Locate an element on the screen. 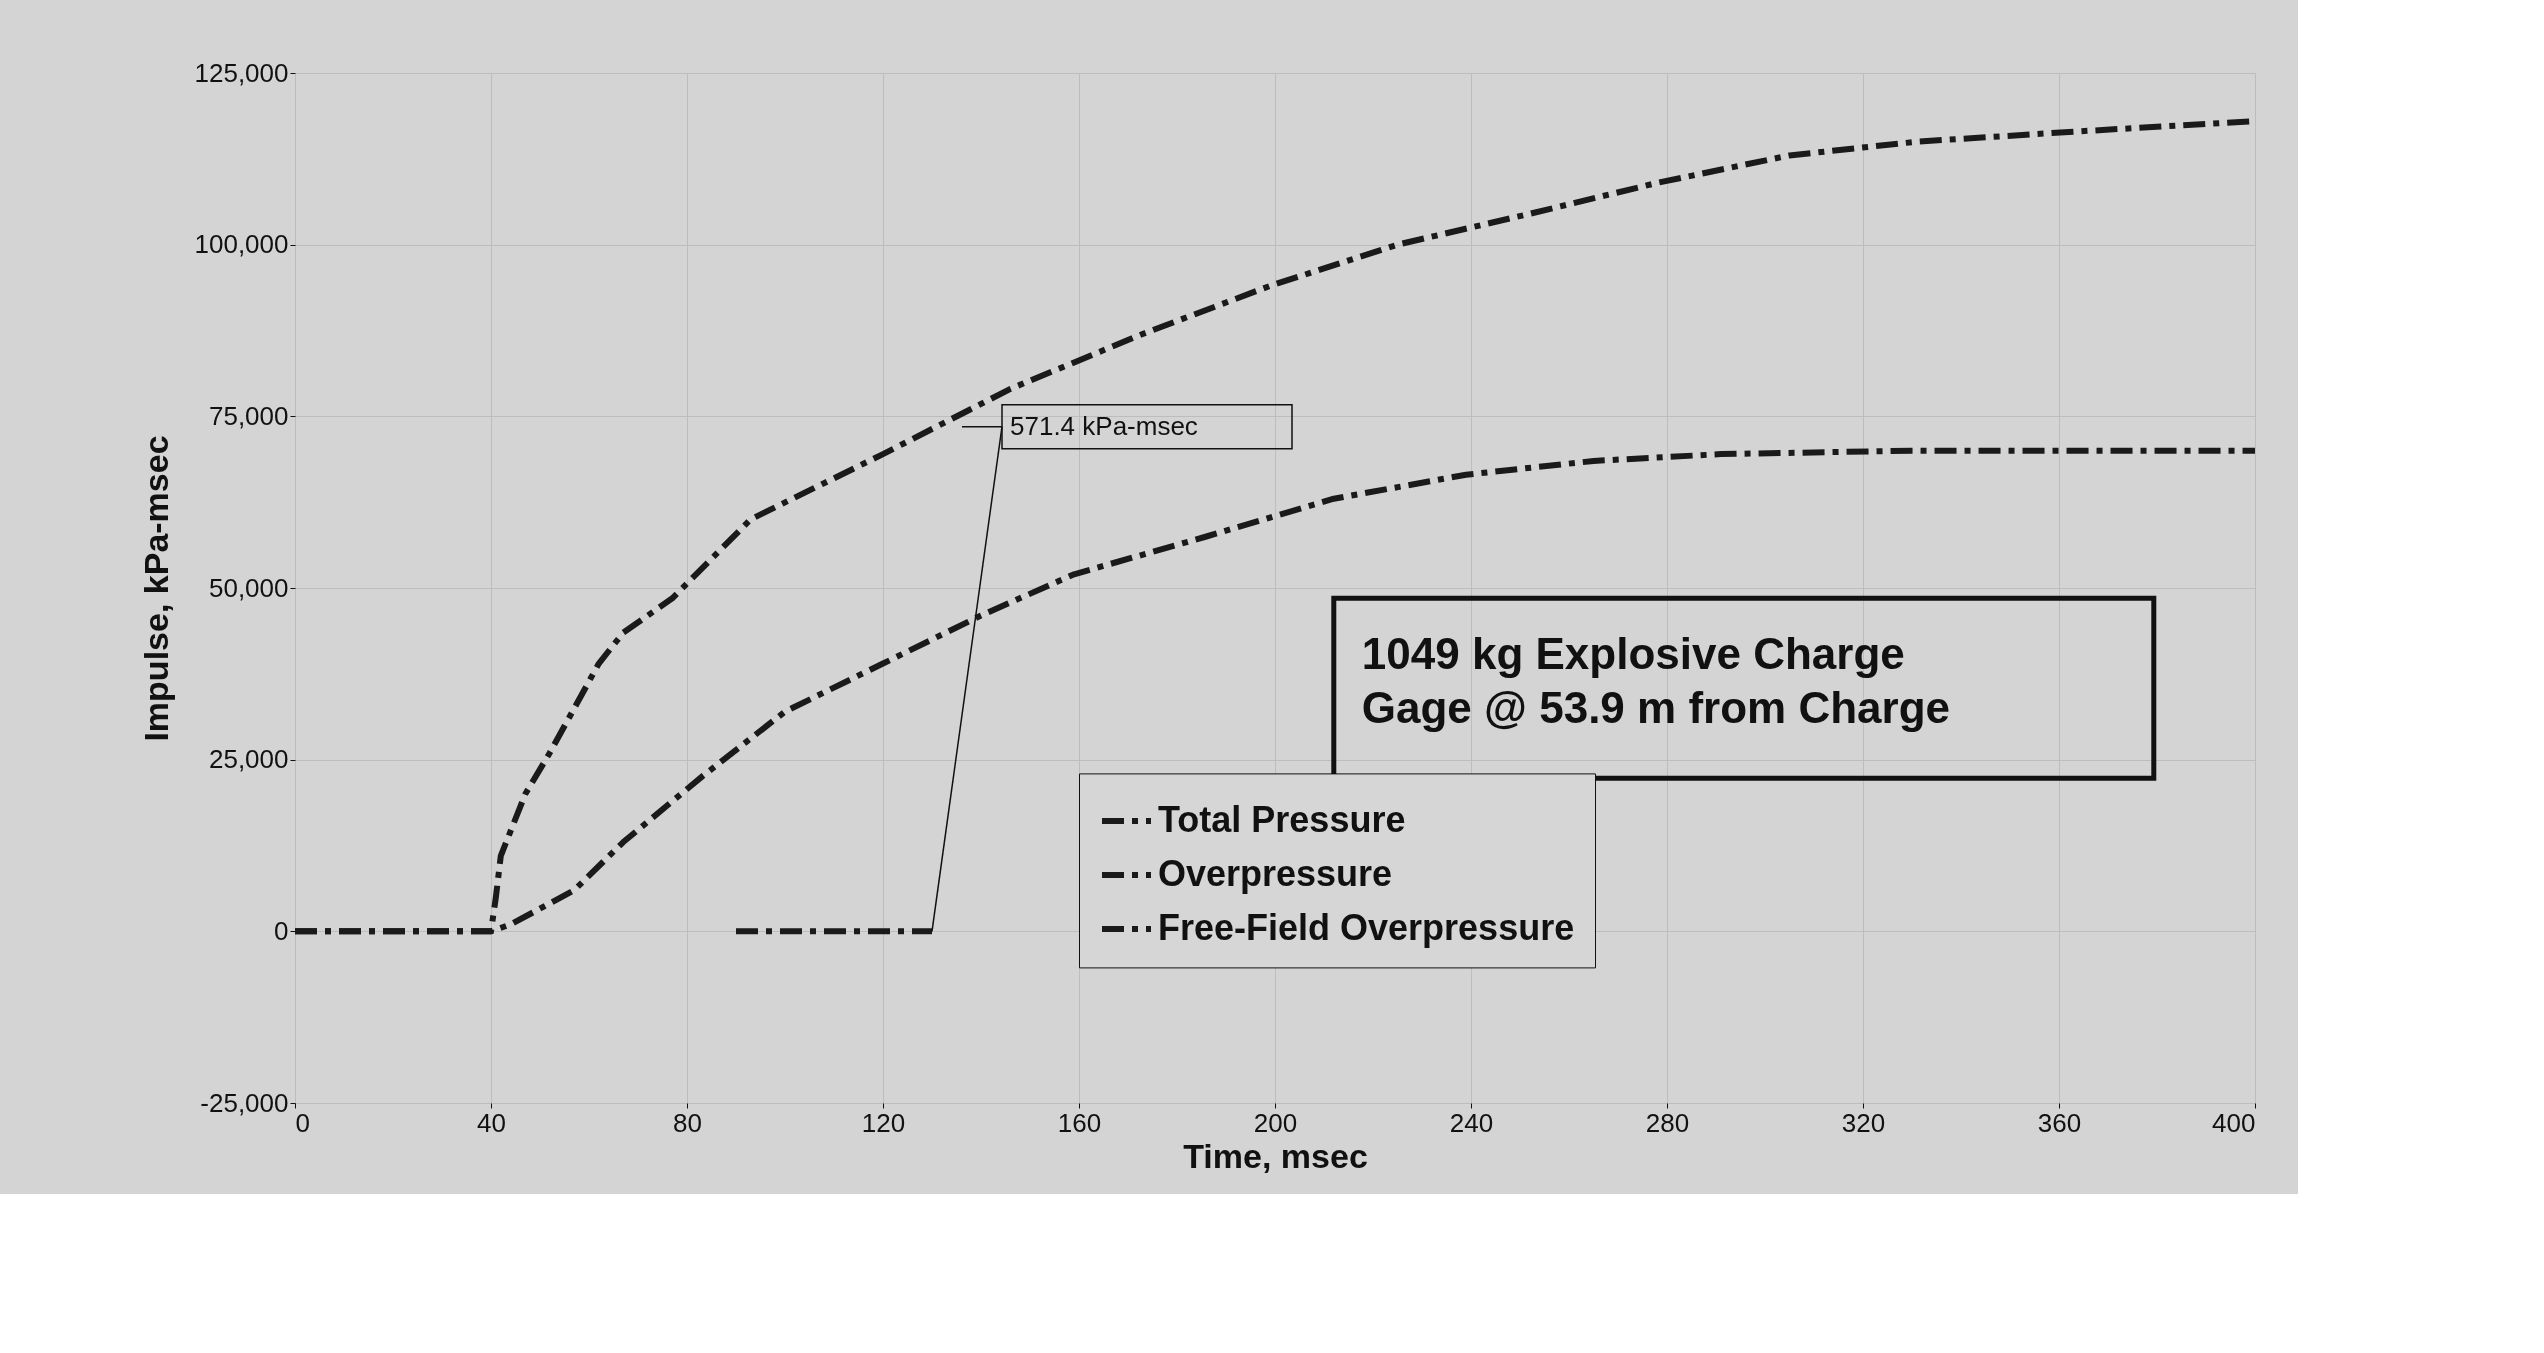 This screenshot has height=1353, width=2544. x-tick-label: 280 is located at coordinates (1667, 1122).